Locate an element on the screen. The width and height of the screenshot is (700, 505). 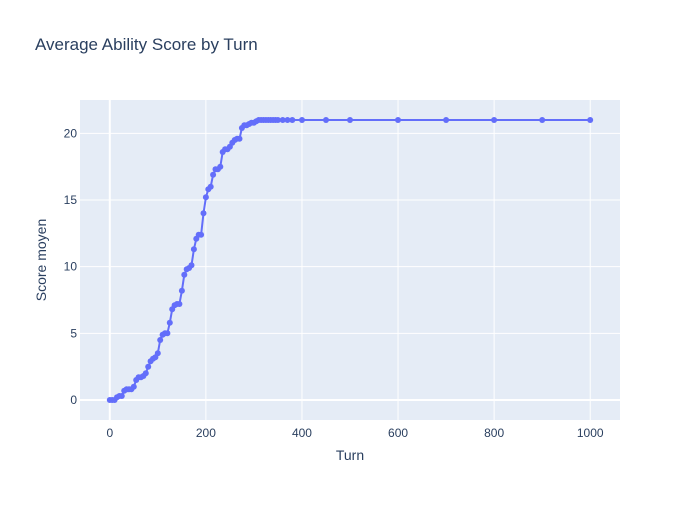
y-tick-label: 5 is located at coordinates (73, 333).